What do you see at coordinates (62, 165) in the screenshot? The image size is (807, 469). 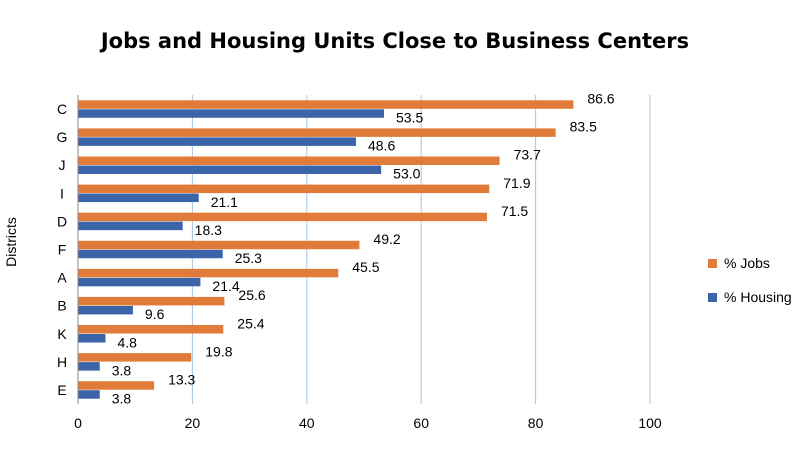 I see `y-tick-label: J` at bounding box center [62, 165].